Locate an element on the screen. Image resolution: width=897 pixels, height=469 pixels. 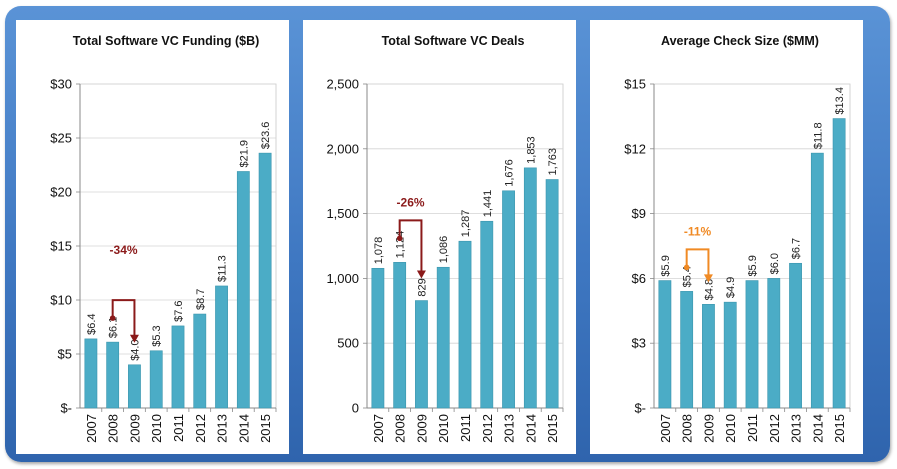
y-tick-label: 2,000 is located at coordinates (342, 148).